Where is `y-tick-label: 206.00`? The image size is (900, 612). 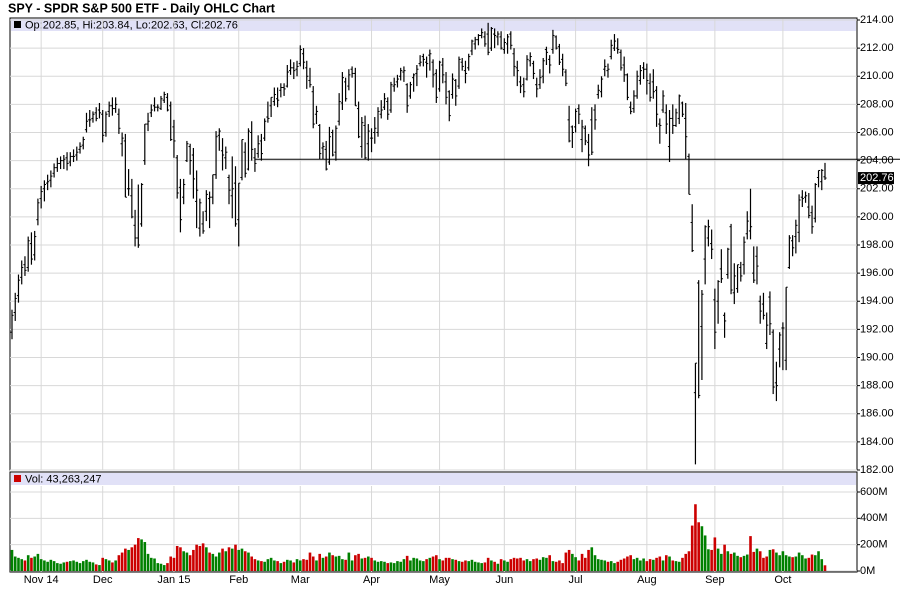
y-tick-label: 206.00 is located at coordinates (877, 132).